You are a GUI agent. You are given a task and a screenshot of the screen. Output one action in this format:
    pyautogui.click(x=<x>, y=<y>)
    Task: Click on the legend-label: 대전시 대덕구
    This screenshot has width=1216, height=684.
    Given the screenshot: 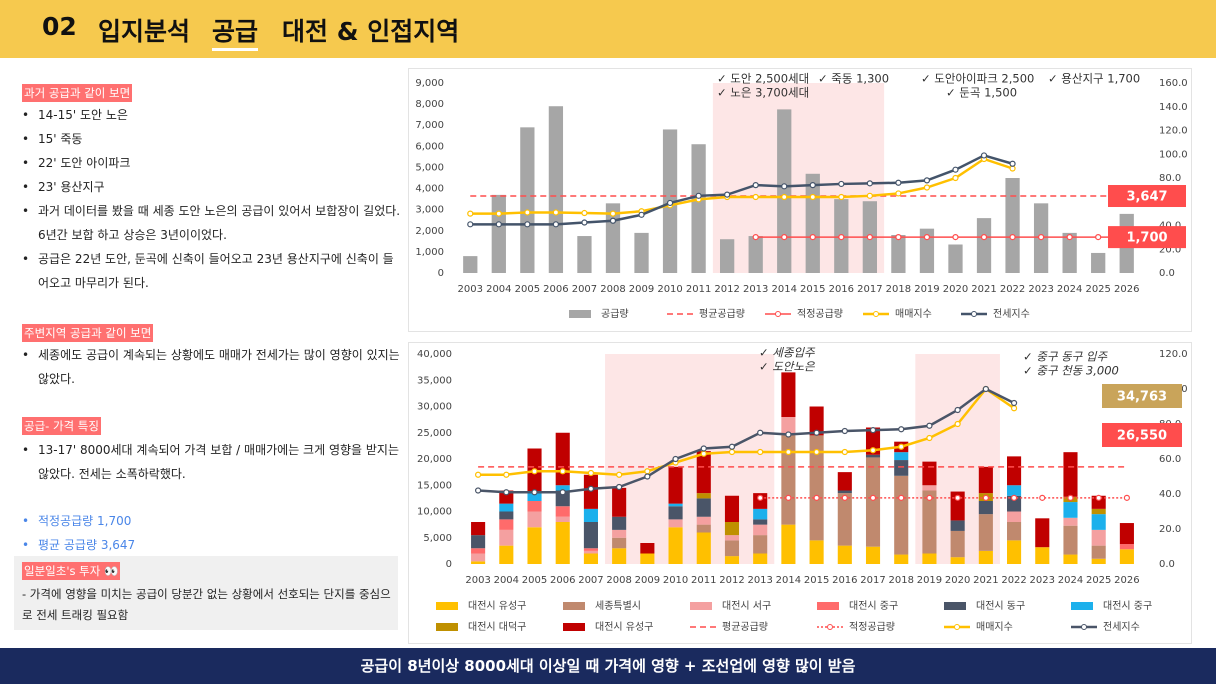 What is the action you would take?
    pyautogui.click(x=497, y=627)
    